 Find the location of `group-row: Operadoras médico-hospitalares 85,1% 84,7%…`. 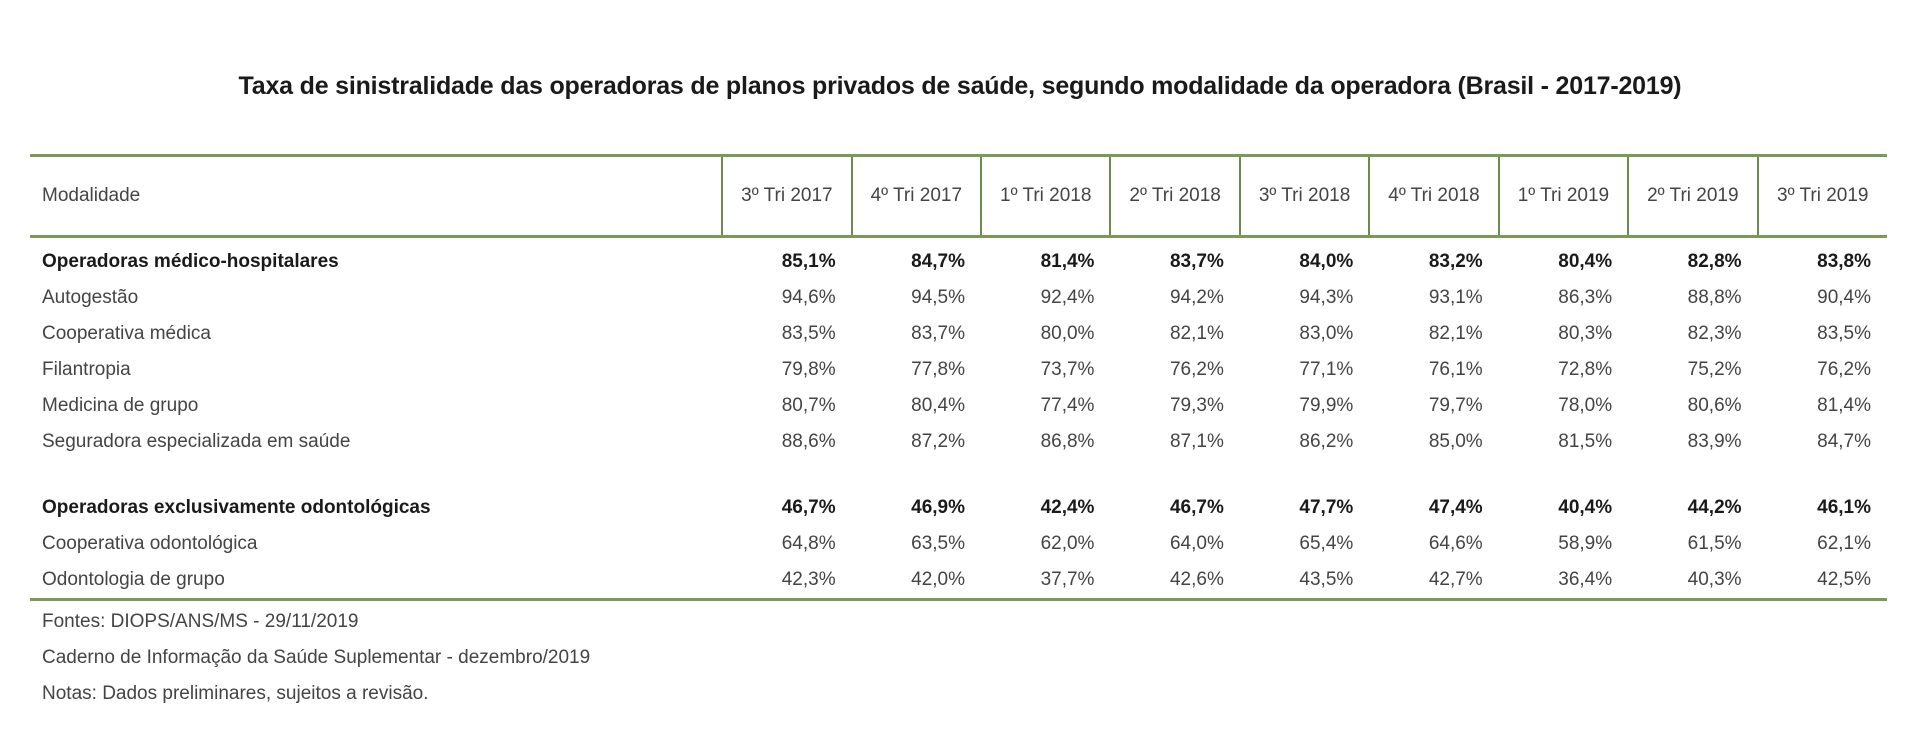

group-row: Operadoras médico-hospitalares 85,1% 84,7%… is located at coordinates (958, 259).